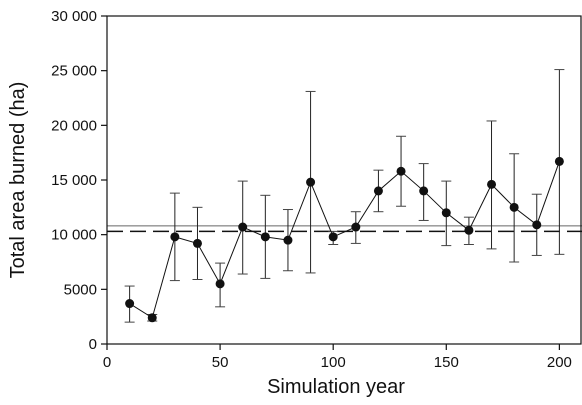 Image resolution: width=582 pixels, height=405 pixels. What do you see at coordinates (336, 387) in the screenshot?
I see `x-axis-title: Simulation year` at bounding box center [336, 387].